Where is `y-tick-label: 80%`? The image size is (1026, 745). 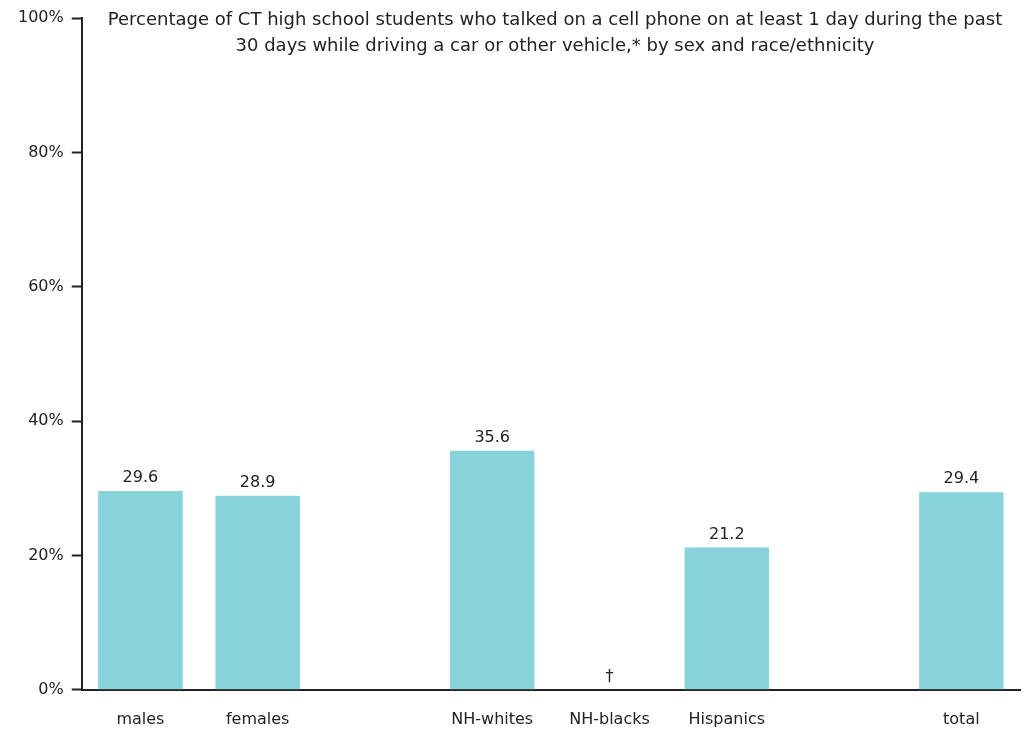 y-tick-label: 80% is located at coordinates (46, 151).